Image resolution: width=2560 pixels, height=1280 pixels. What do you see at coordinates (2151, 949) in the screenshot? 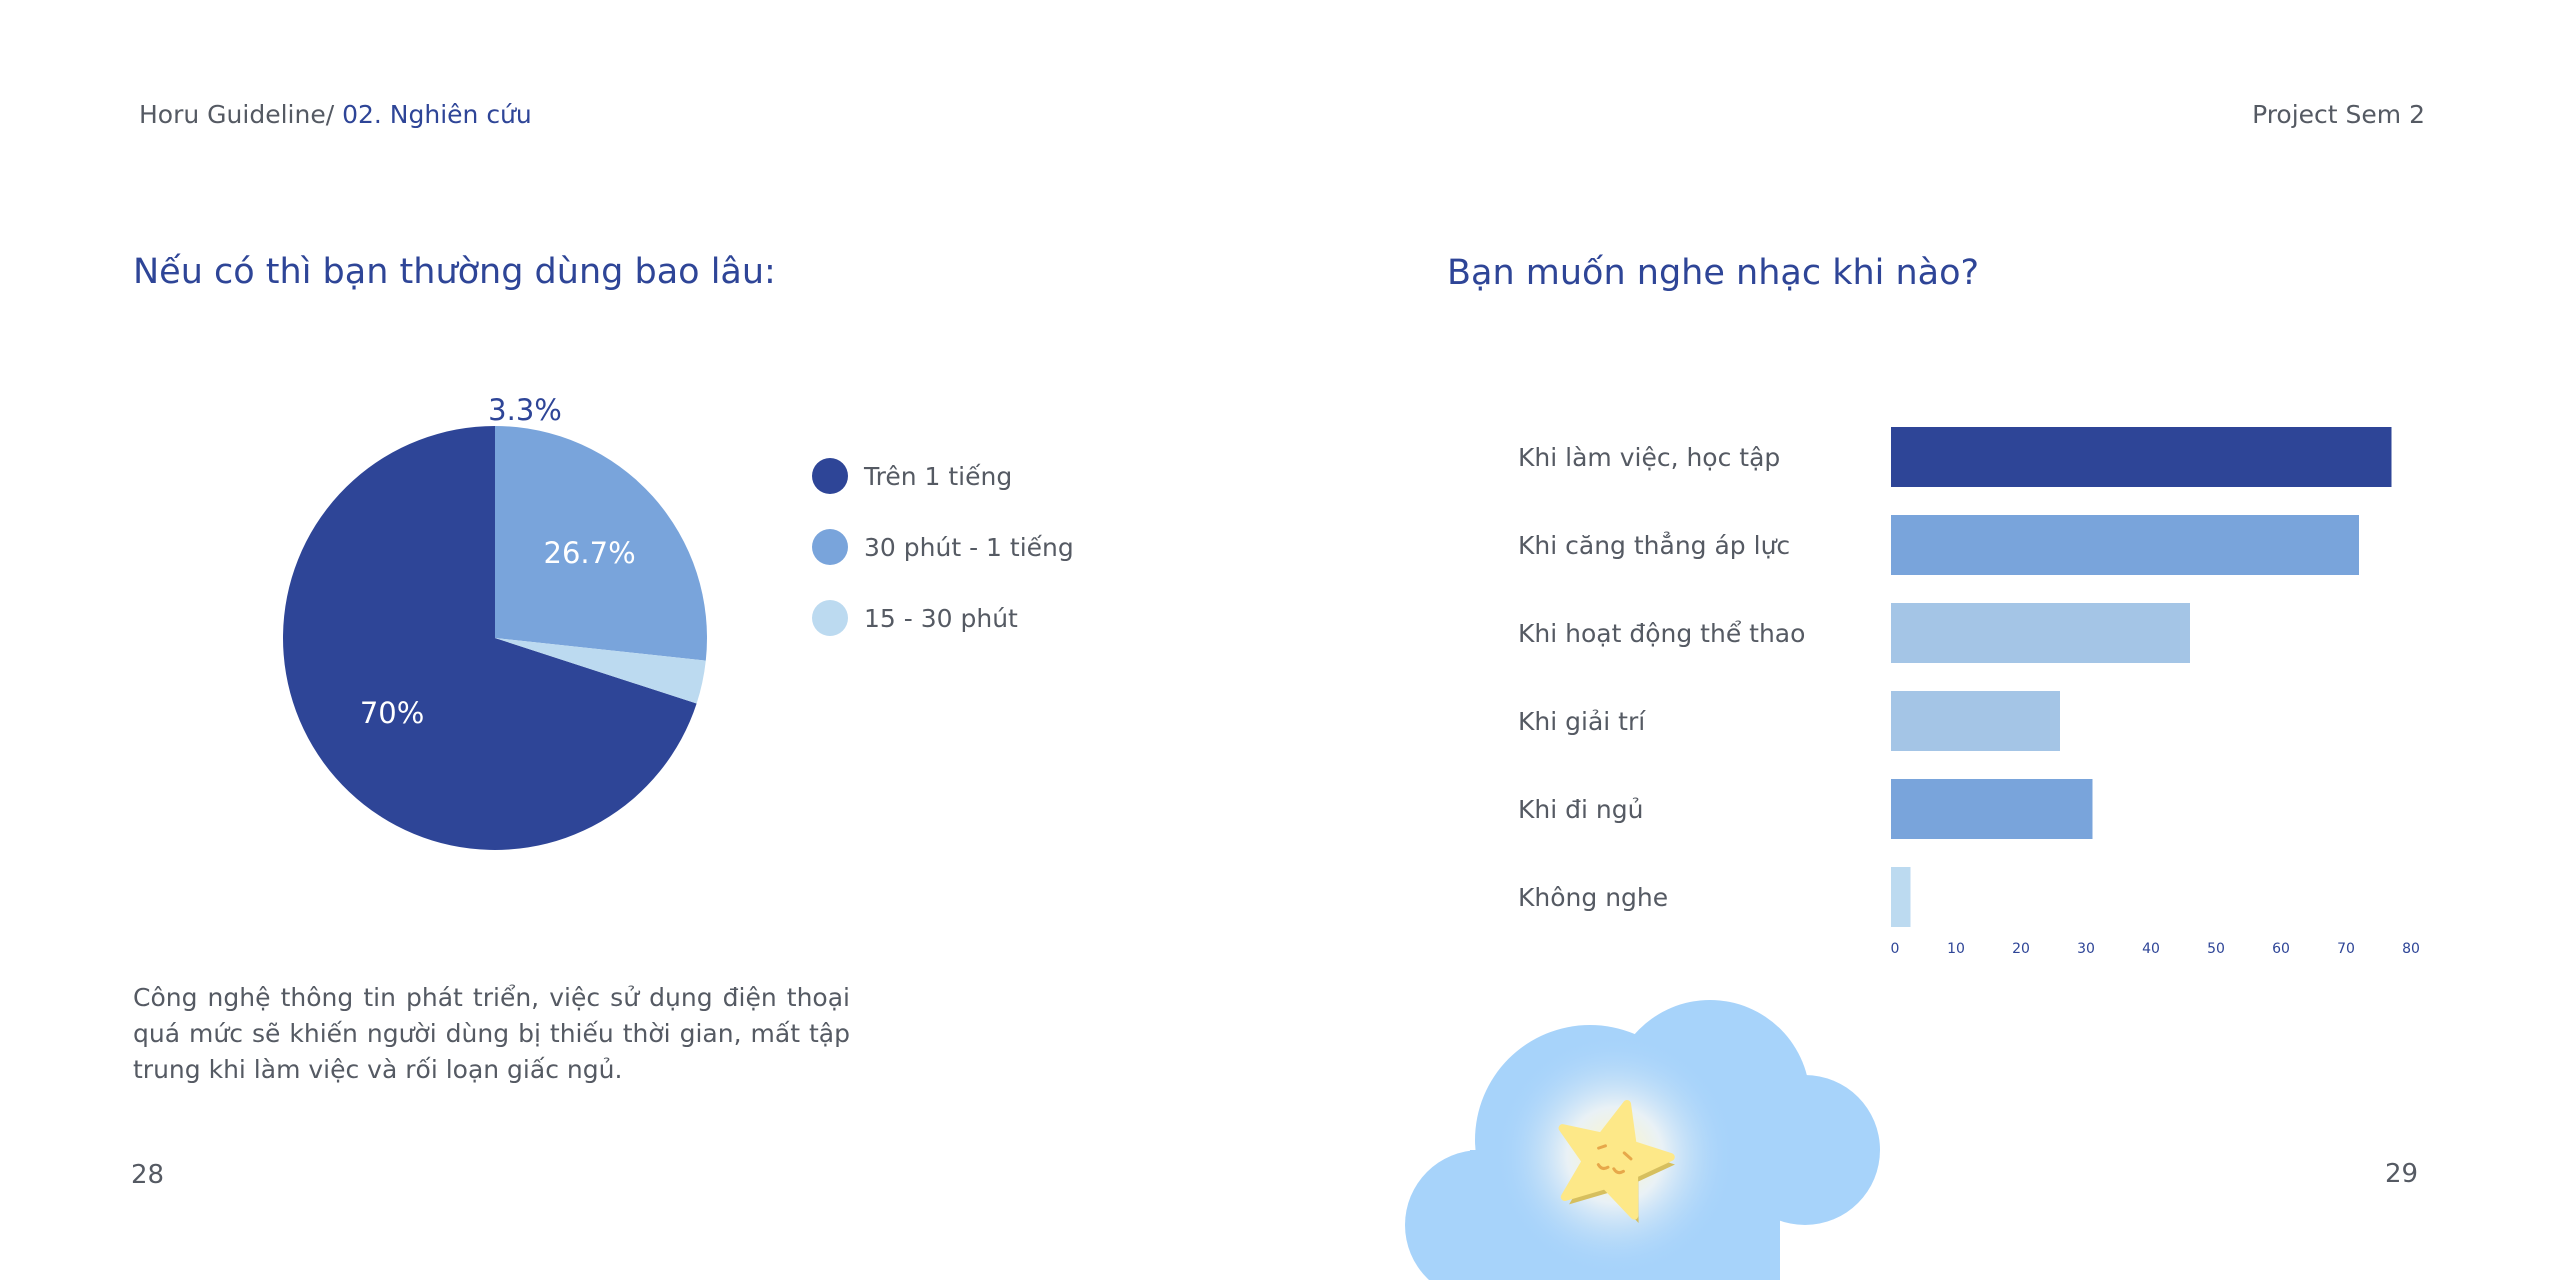
I see `x-tick-label: 40` at bounding box center [2151, 949].